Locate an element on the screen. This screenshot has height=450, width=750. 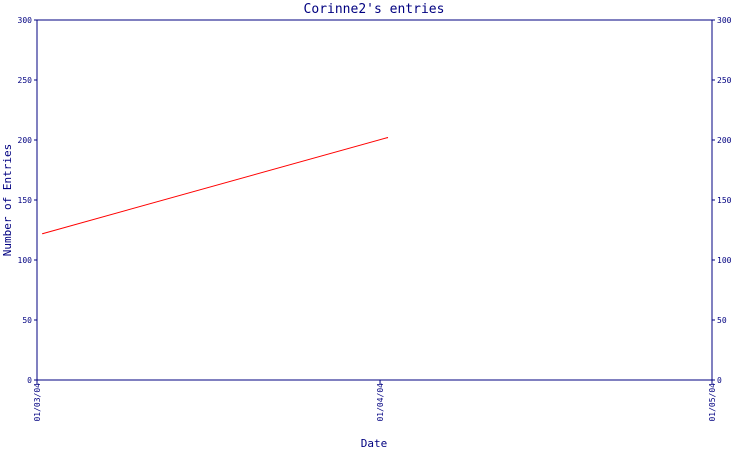
y-tick-label-left: 300 is located at coordinates (25, 20).